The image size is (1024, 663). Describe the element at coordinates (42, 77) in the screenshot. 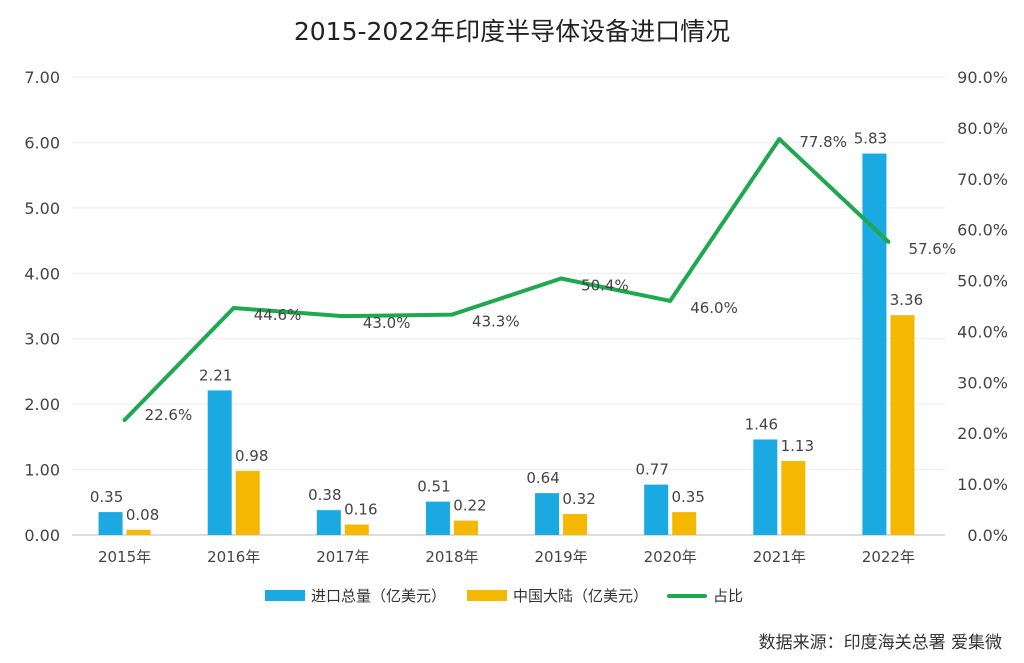

I see `left-axis-tick: 7.00` at that location.